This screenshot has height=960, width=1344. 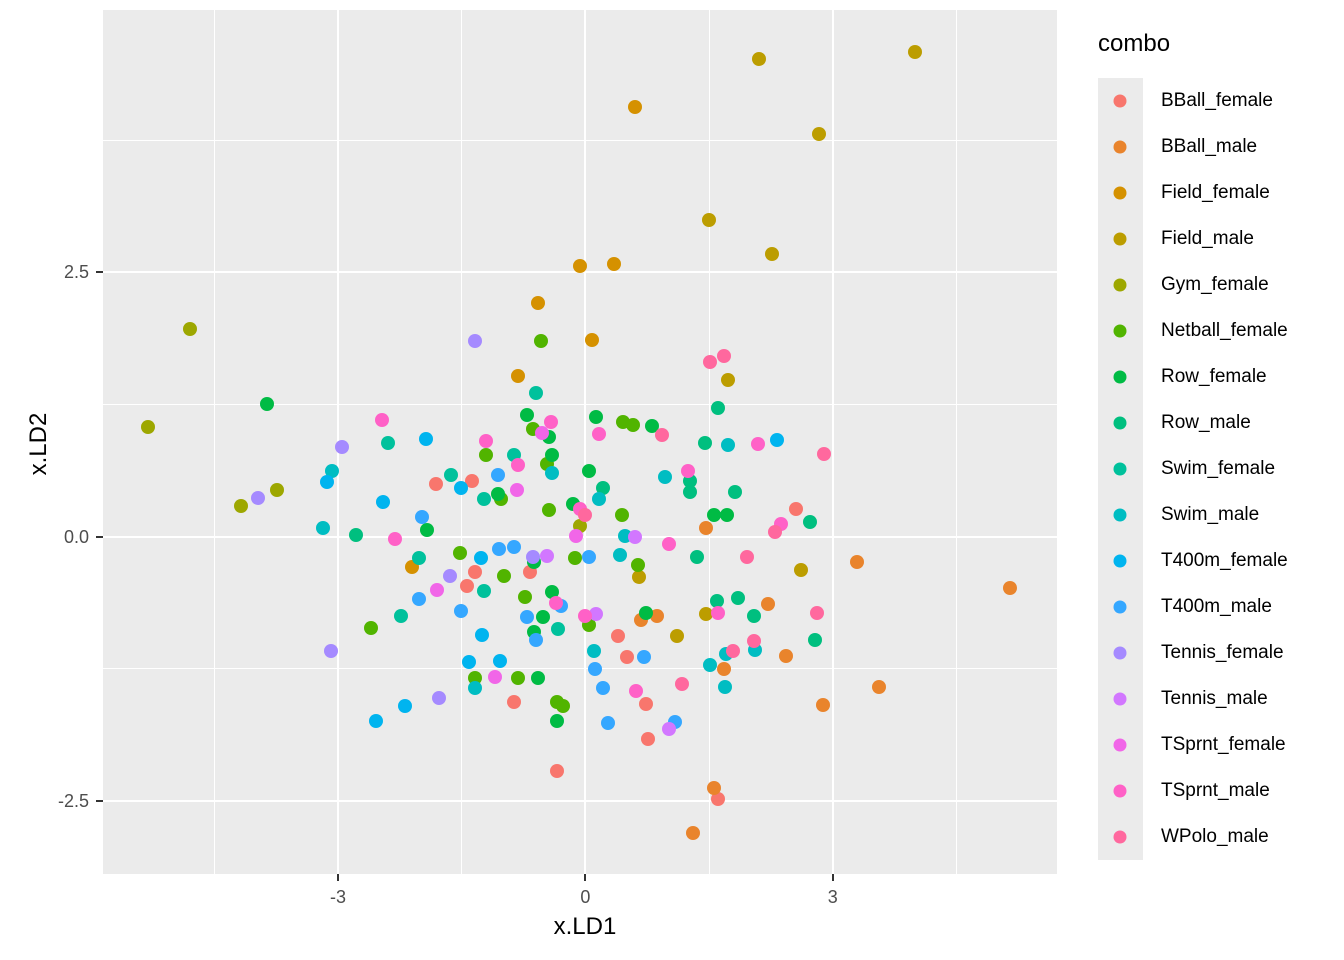 What do you see at coordinates (76, 272) in the screenshot?
I see `y-tick-label: 2.5` at bounding box center [76, 272].